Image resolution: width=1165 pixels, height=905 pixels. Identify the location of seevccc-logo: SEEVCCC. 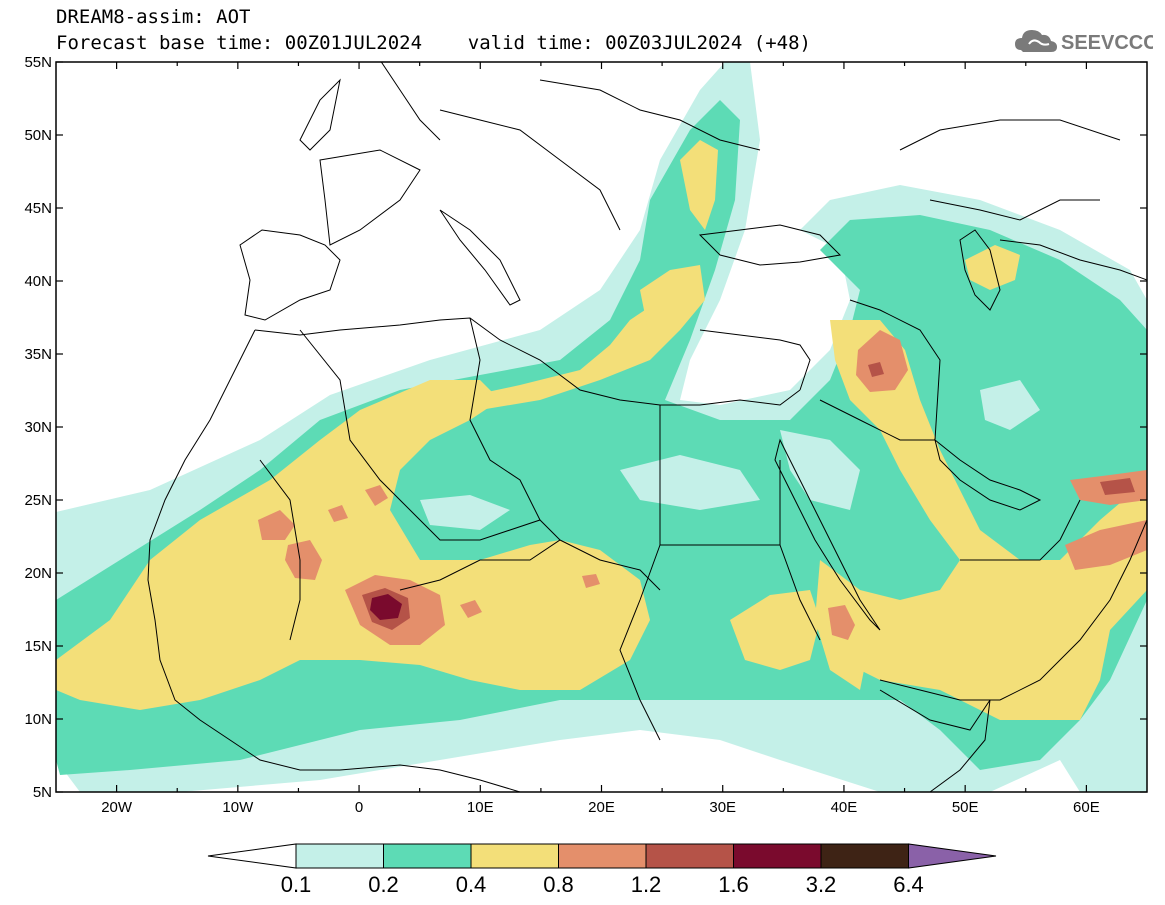
(1084, 42).